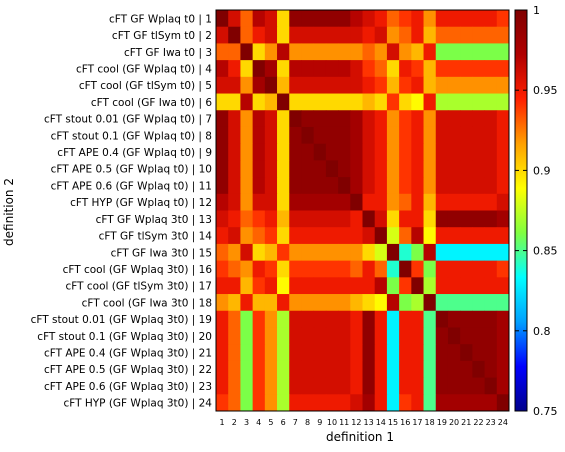 The width and height of the screenshot is (565, 452). What do you see at coordinates (381, 422) in the screenshot?
I see `x-tick-label: 14` at bounding box center [381, 422].